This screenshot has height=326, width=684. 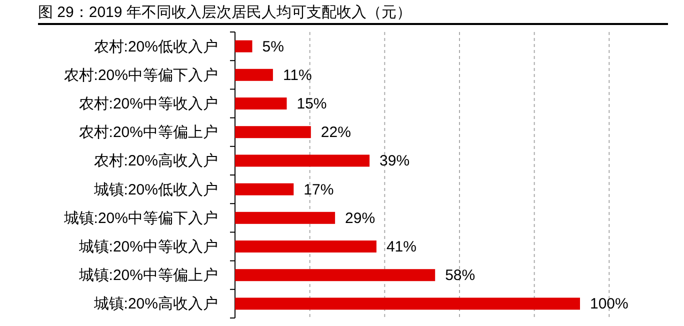 I want to click on data-label: 58%, so click(x=460, y=275).